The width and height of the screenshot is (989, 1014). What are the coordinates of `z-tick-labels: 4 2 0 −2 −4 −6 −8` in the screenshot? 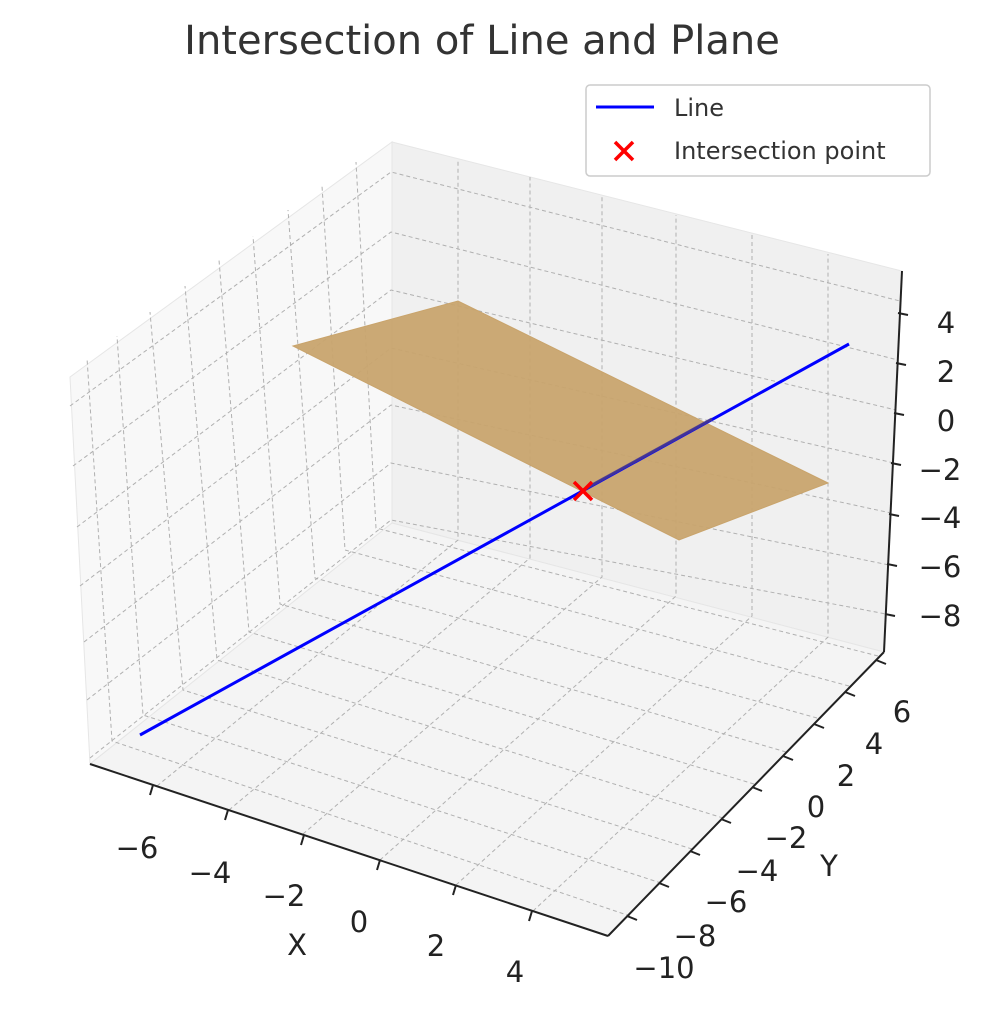 It's located at (940, 469).